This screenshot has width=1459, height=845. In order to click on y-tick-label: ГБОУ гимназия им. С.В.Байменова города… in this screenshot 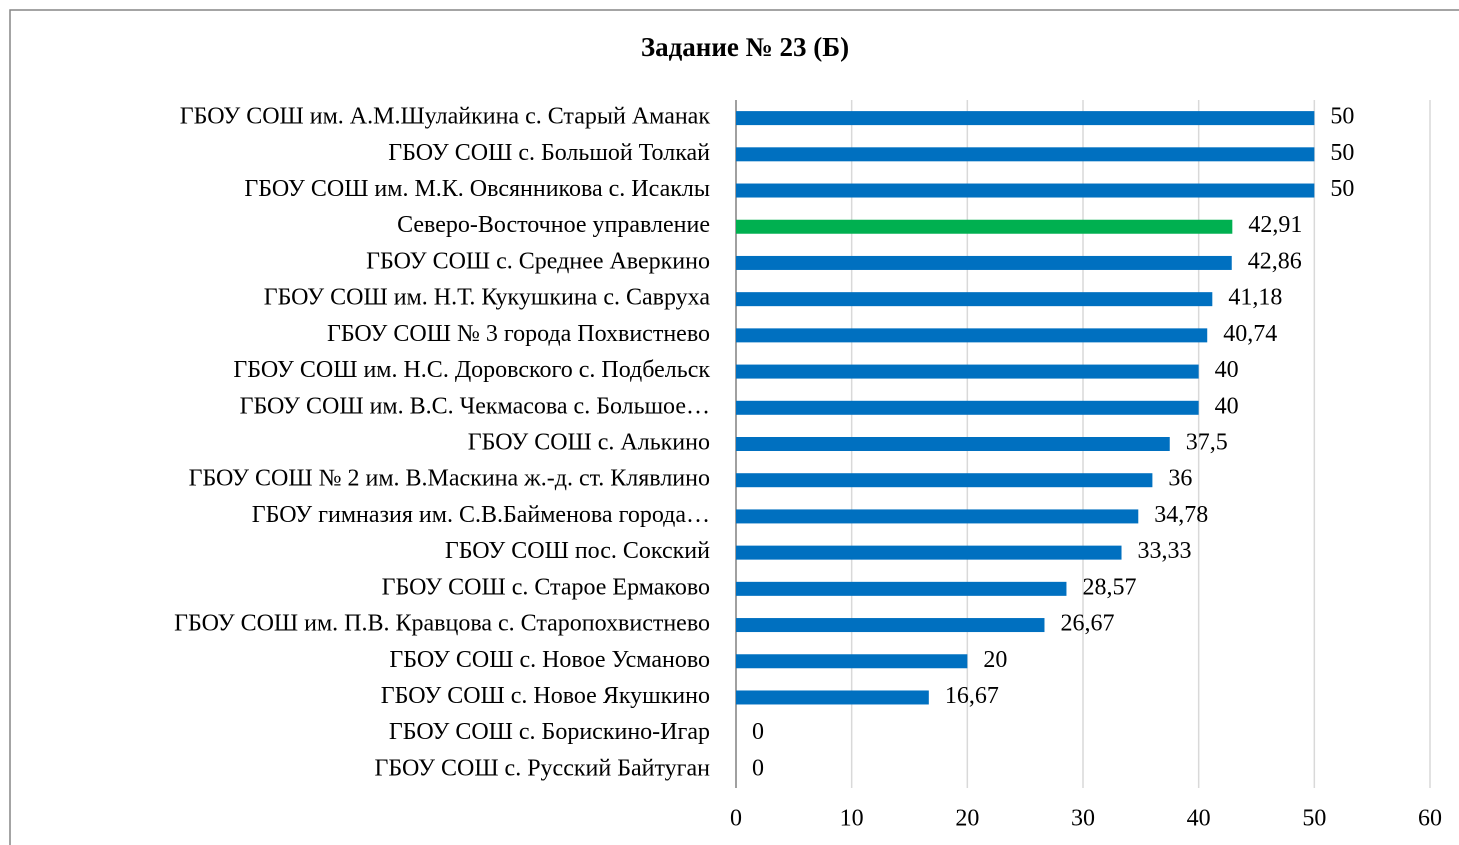, I will do `click(481, 515)`.